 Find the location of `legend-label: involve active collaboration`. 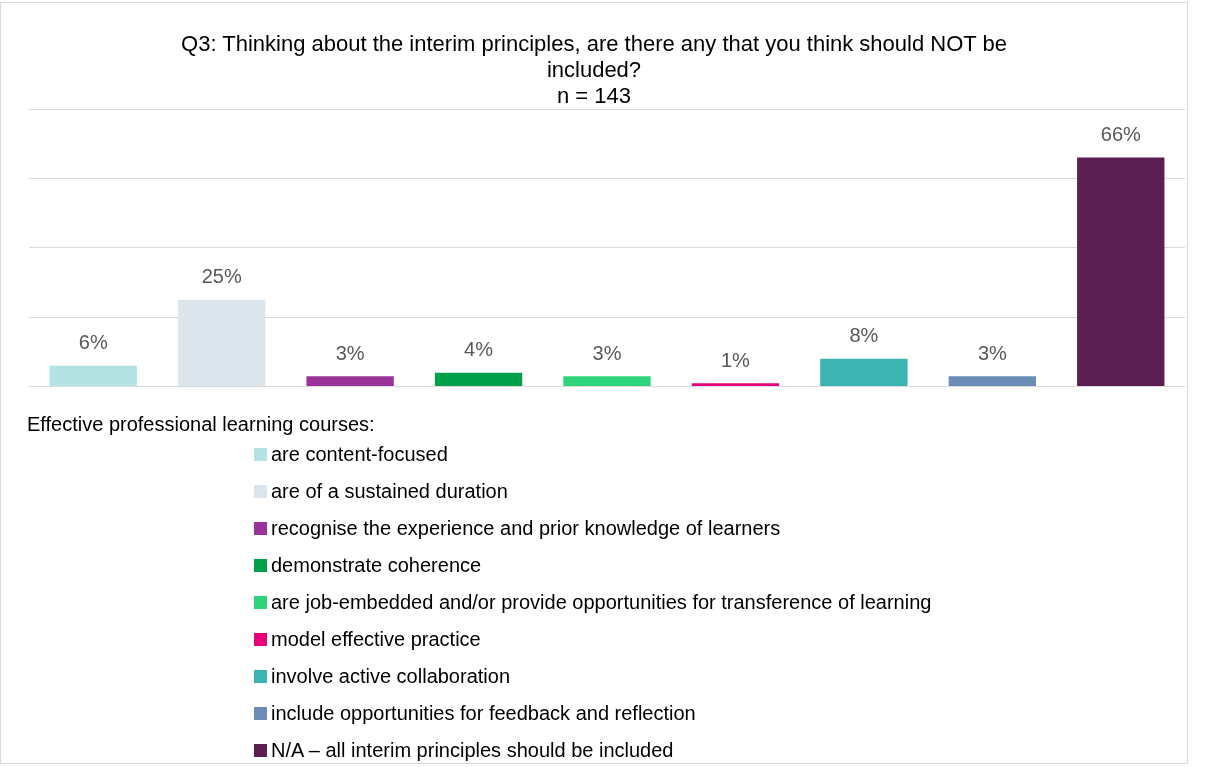

legend-label: involve active collaboration is located at coordinates (391, 676).